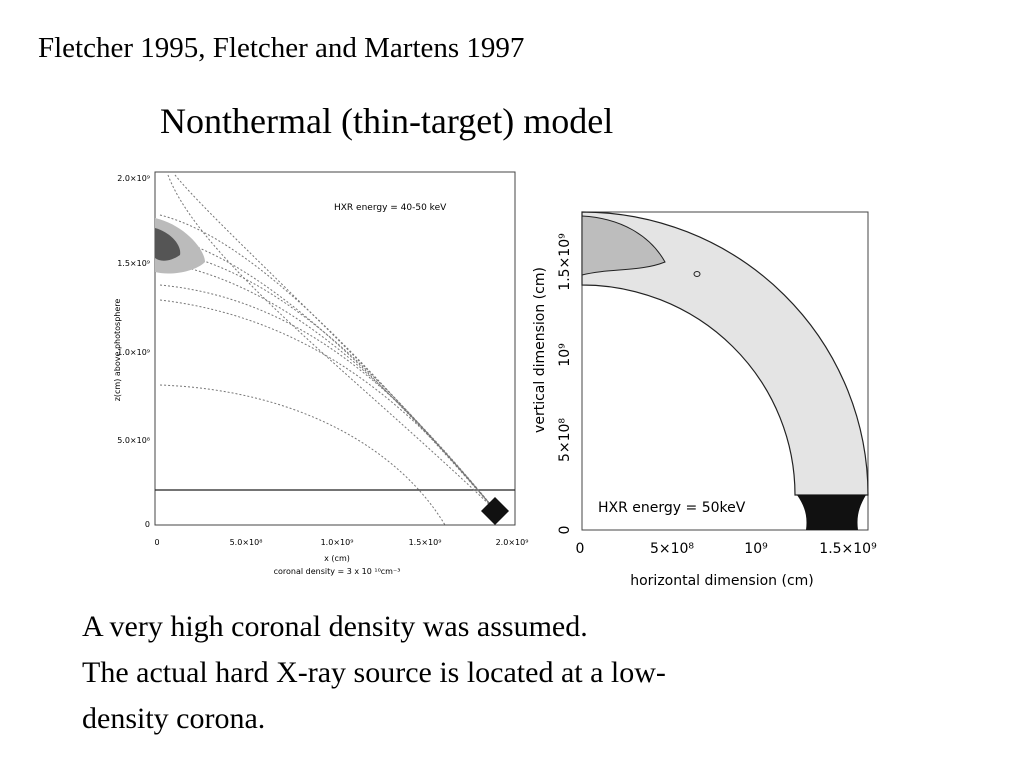 The width and height of the screenshot is (1024, 768). Describe the element at coordinates (540, 350) in the screenshot. I see `y-axis-label: vertical dimension (cm)` at that location.